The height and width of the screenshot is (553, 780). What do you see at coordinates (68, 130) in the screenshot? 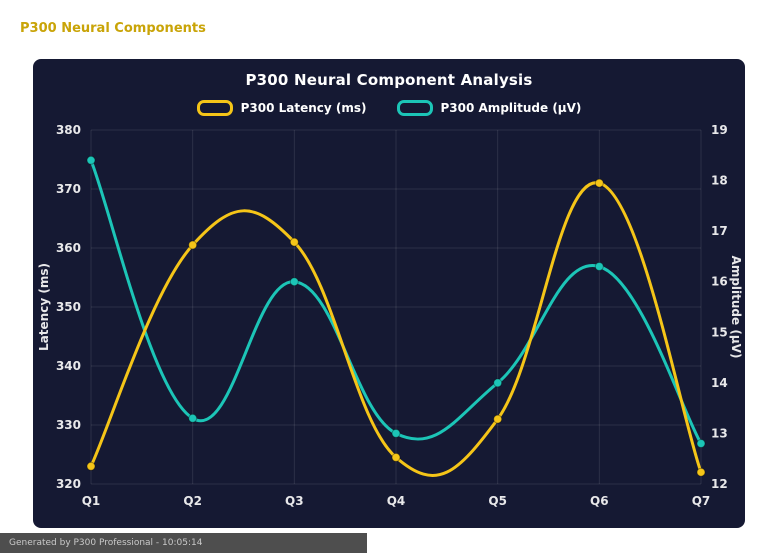
I see `left-axis-tick-label: 380` at bounding box center [68, 130].